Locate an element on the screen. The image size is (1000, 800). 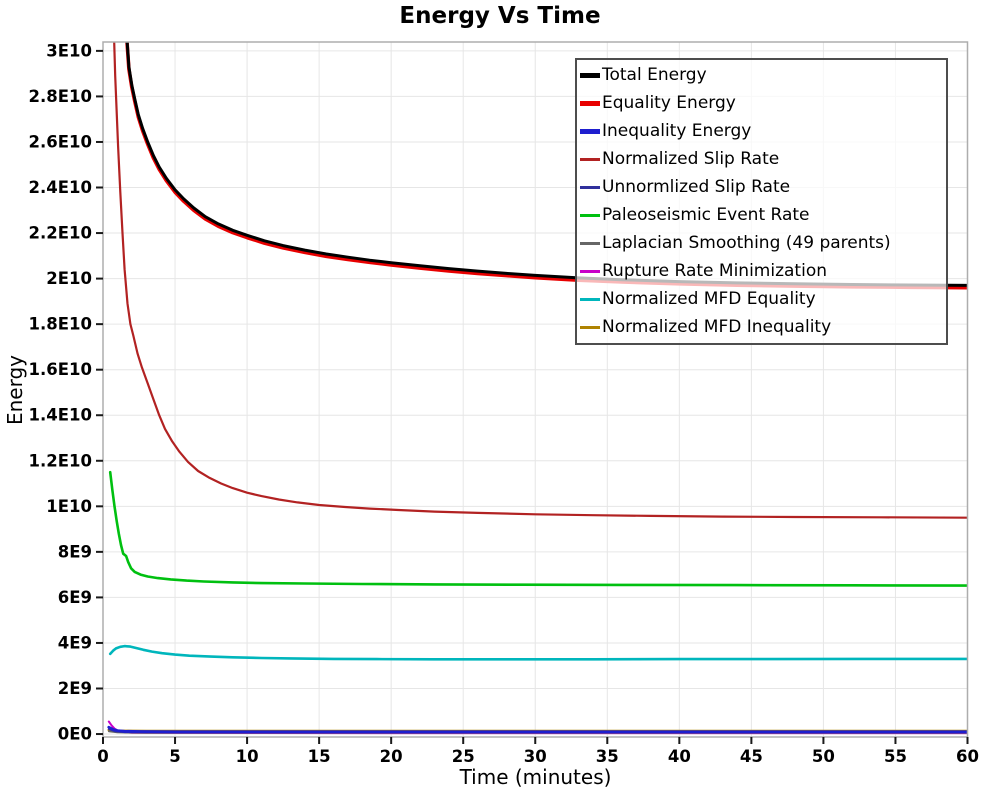
x-tick-label: 0 is located at coordinates (102, 756).